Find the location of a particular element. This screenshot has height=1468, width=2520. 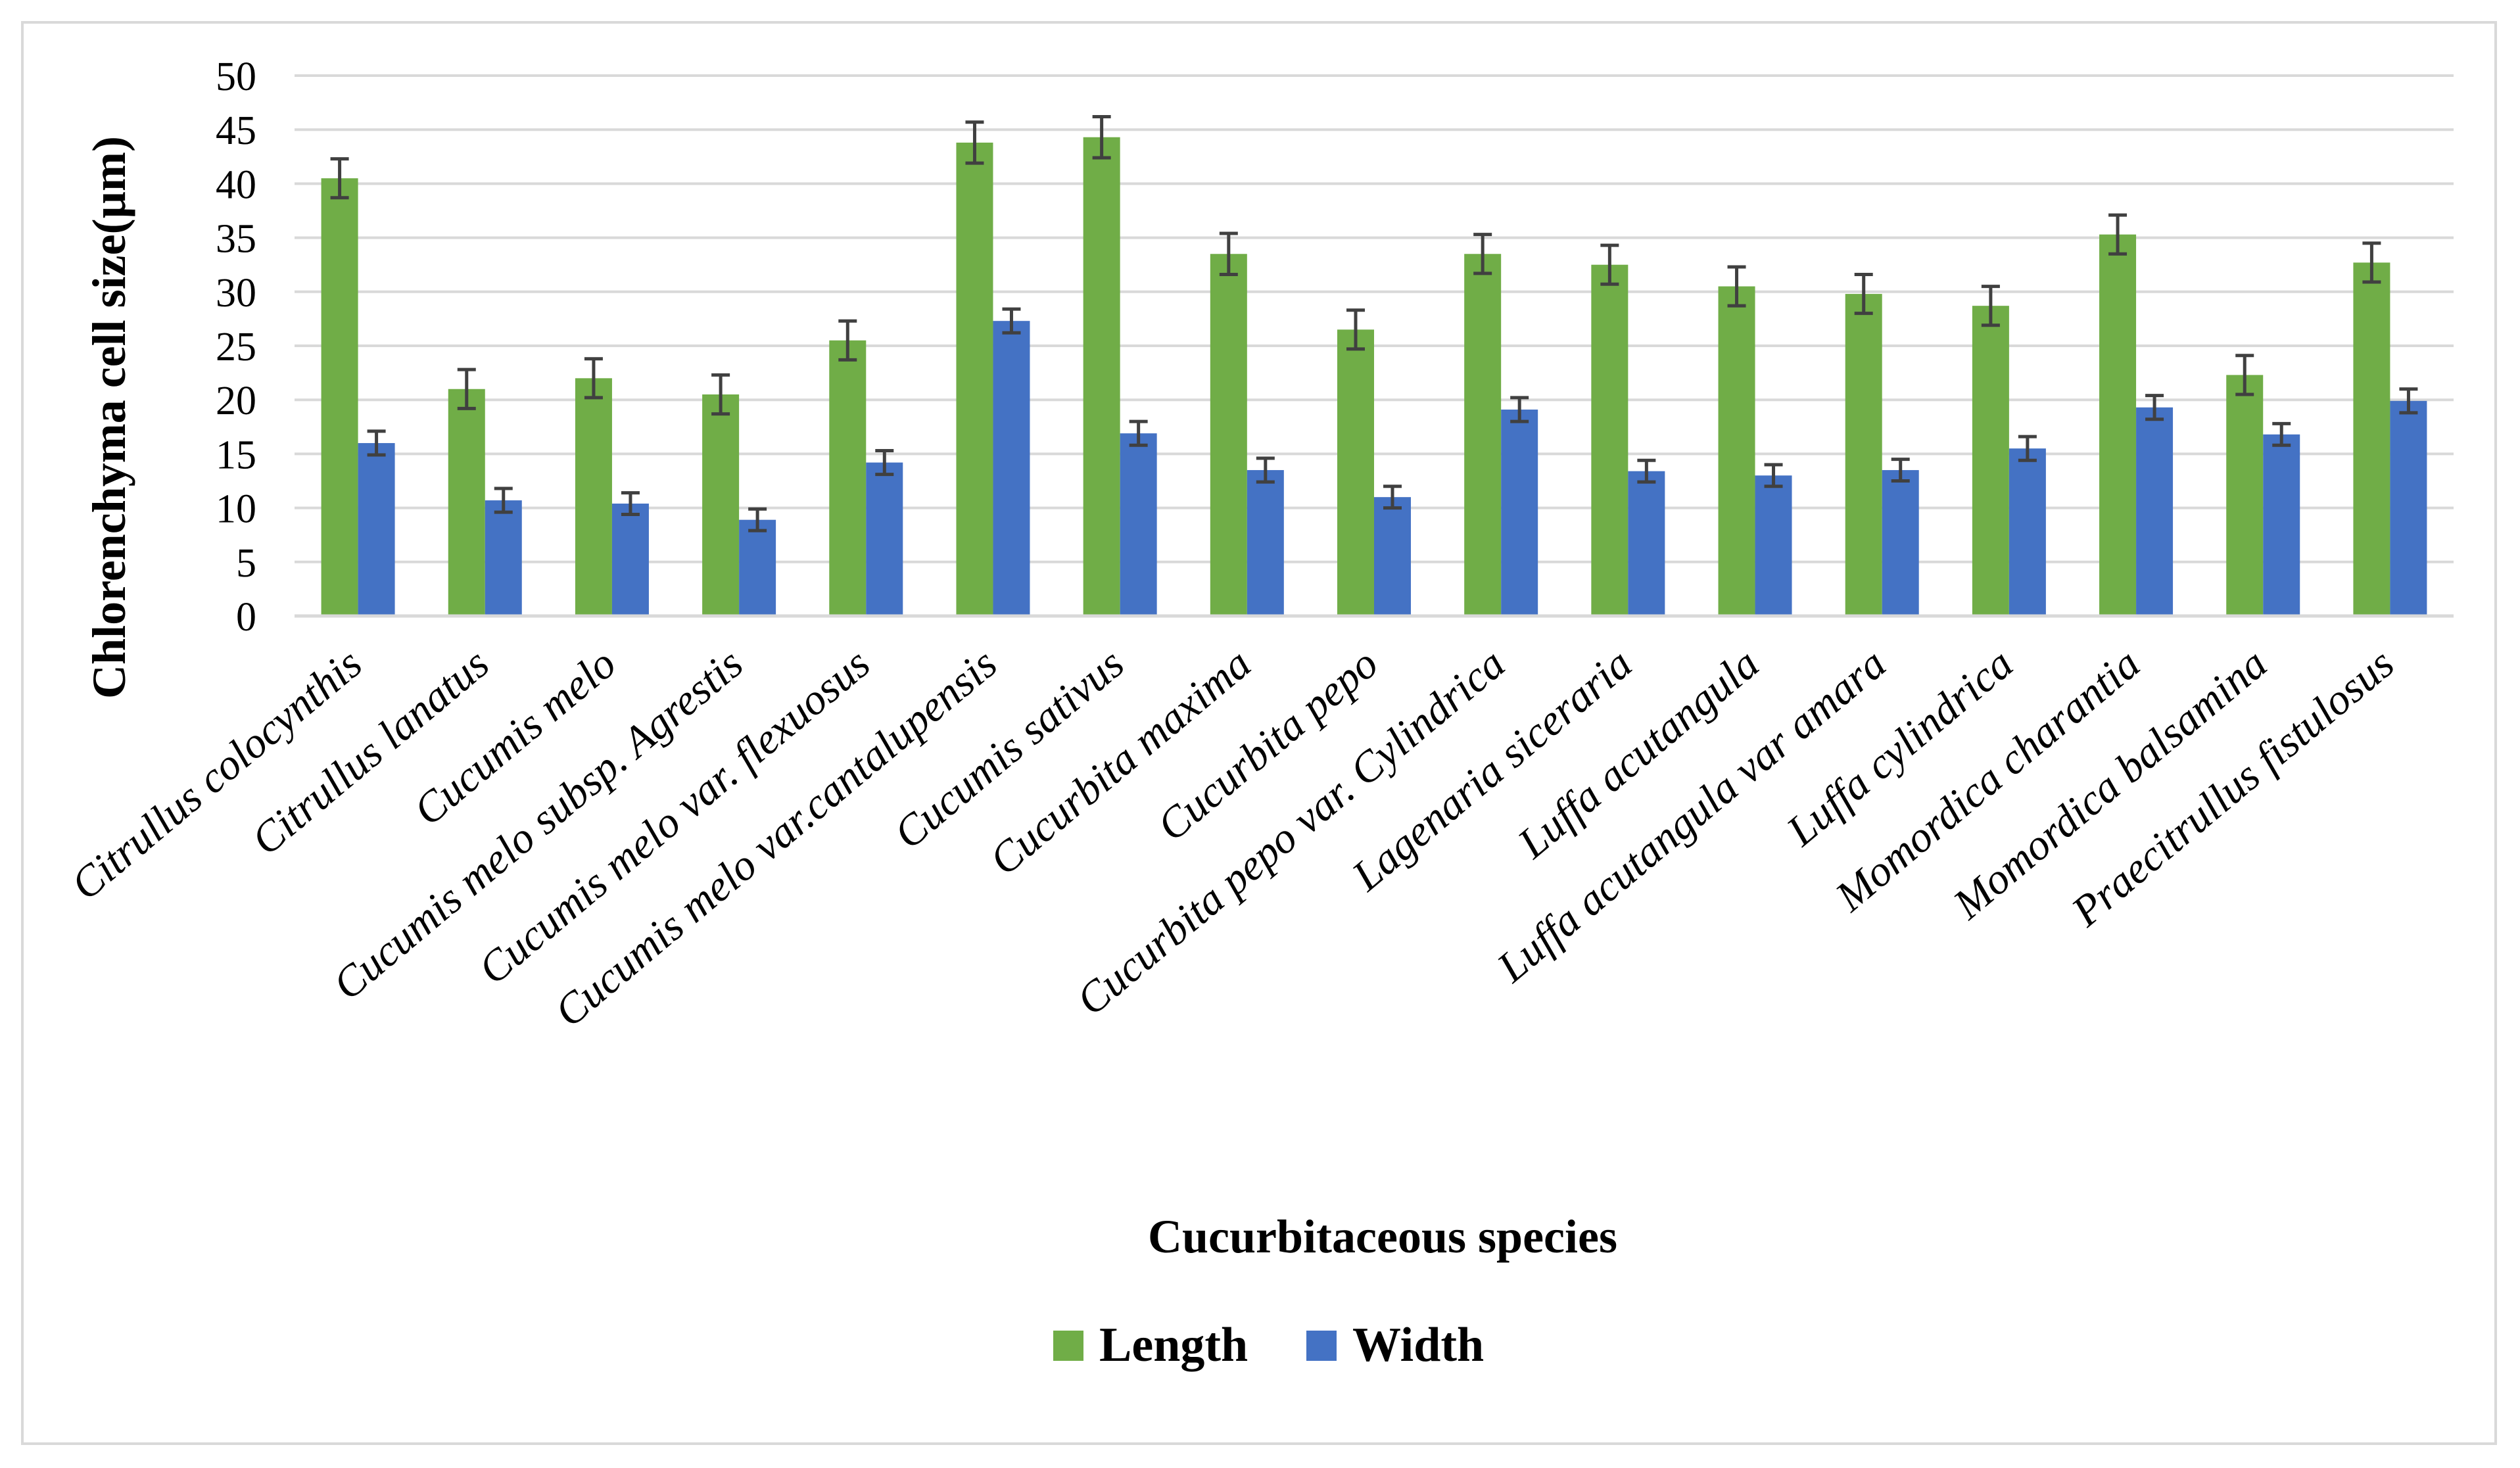

legend-label-length: Length is located at coordinates (1173, 1345).